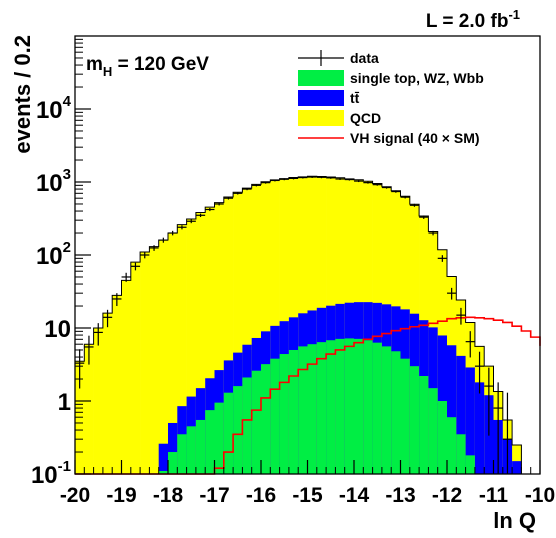 Image resolution: width=556 pixels, height=538 pixels. I want to click on x-tick-label: -10, so click(540, 495).